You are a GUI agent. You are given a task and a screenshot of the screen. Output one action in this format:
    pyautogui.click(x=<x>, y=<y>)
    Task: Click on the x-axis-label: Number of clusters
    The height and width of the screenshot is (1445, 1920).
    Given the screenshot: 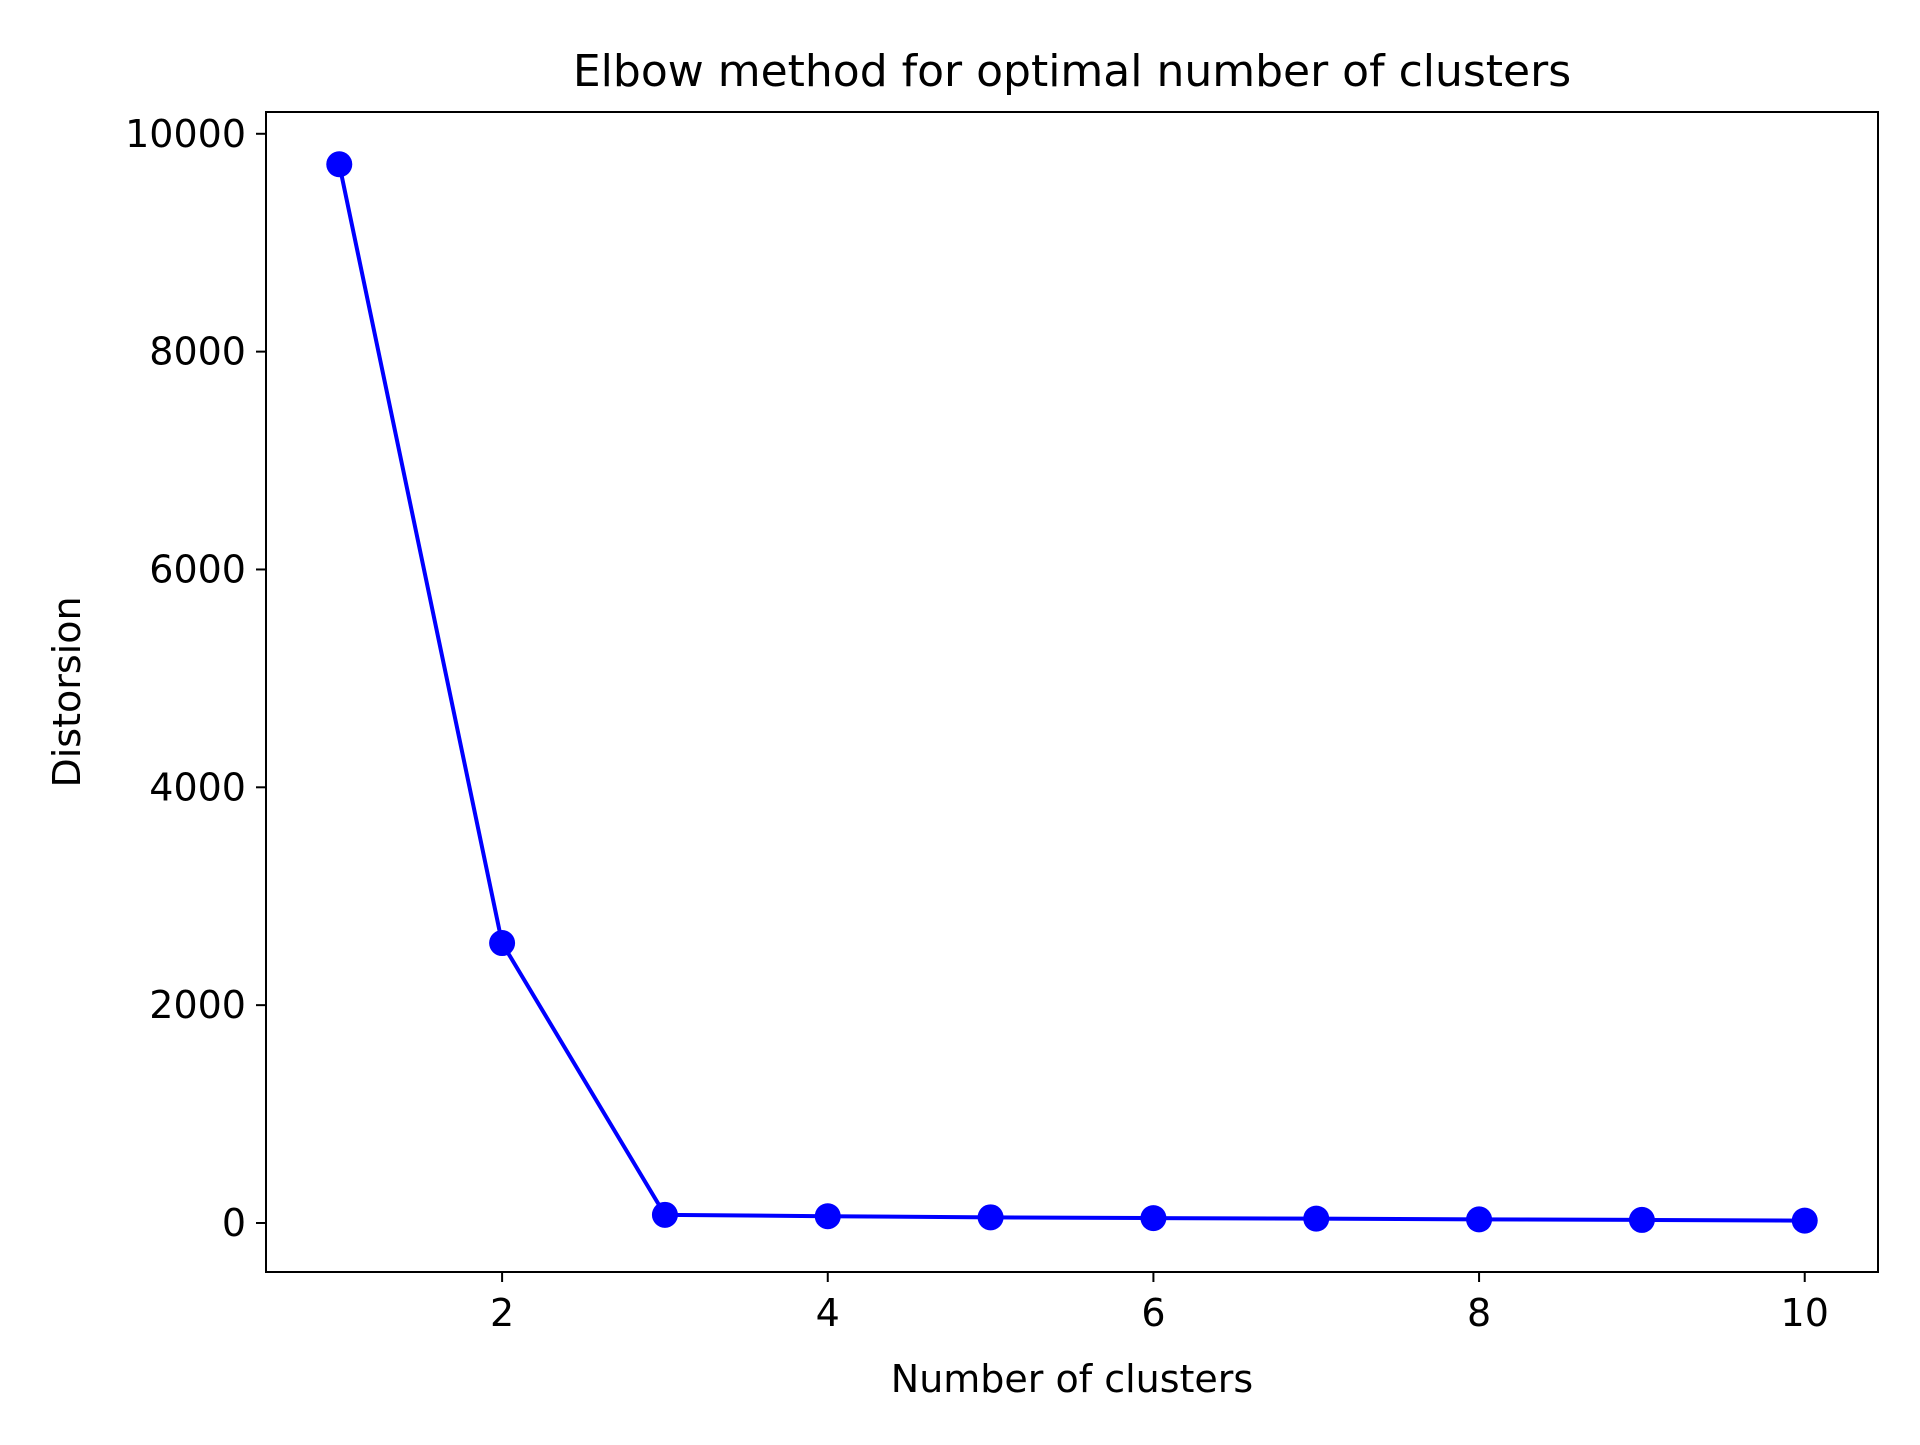 What is the action you would take?
    pyautogui.click(x=1072, y=1379)
    